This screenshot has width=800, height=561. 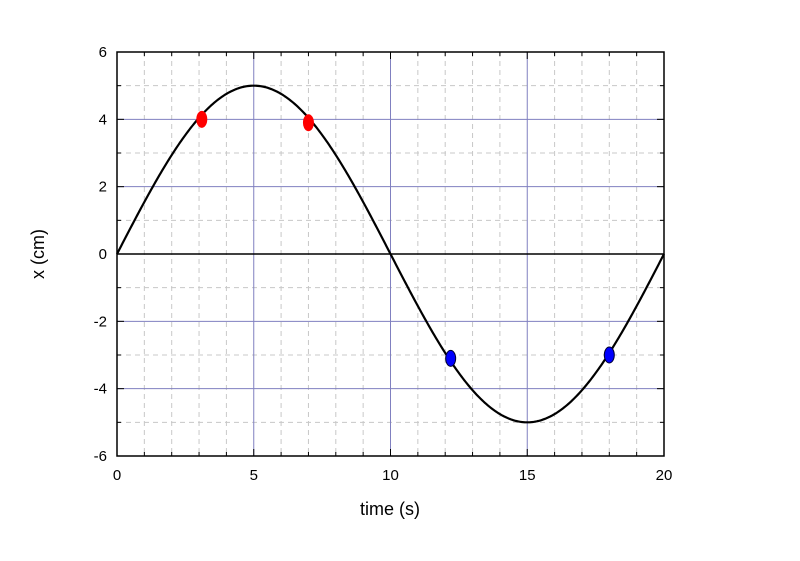 I want to click on y-axis-title: x (cm), so click(x=38, y=254).